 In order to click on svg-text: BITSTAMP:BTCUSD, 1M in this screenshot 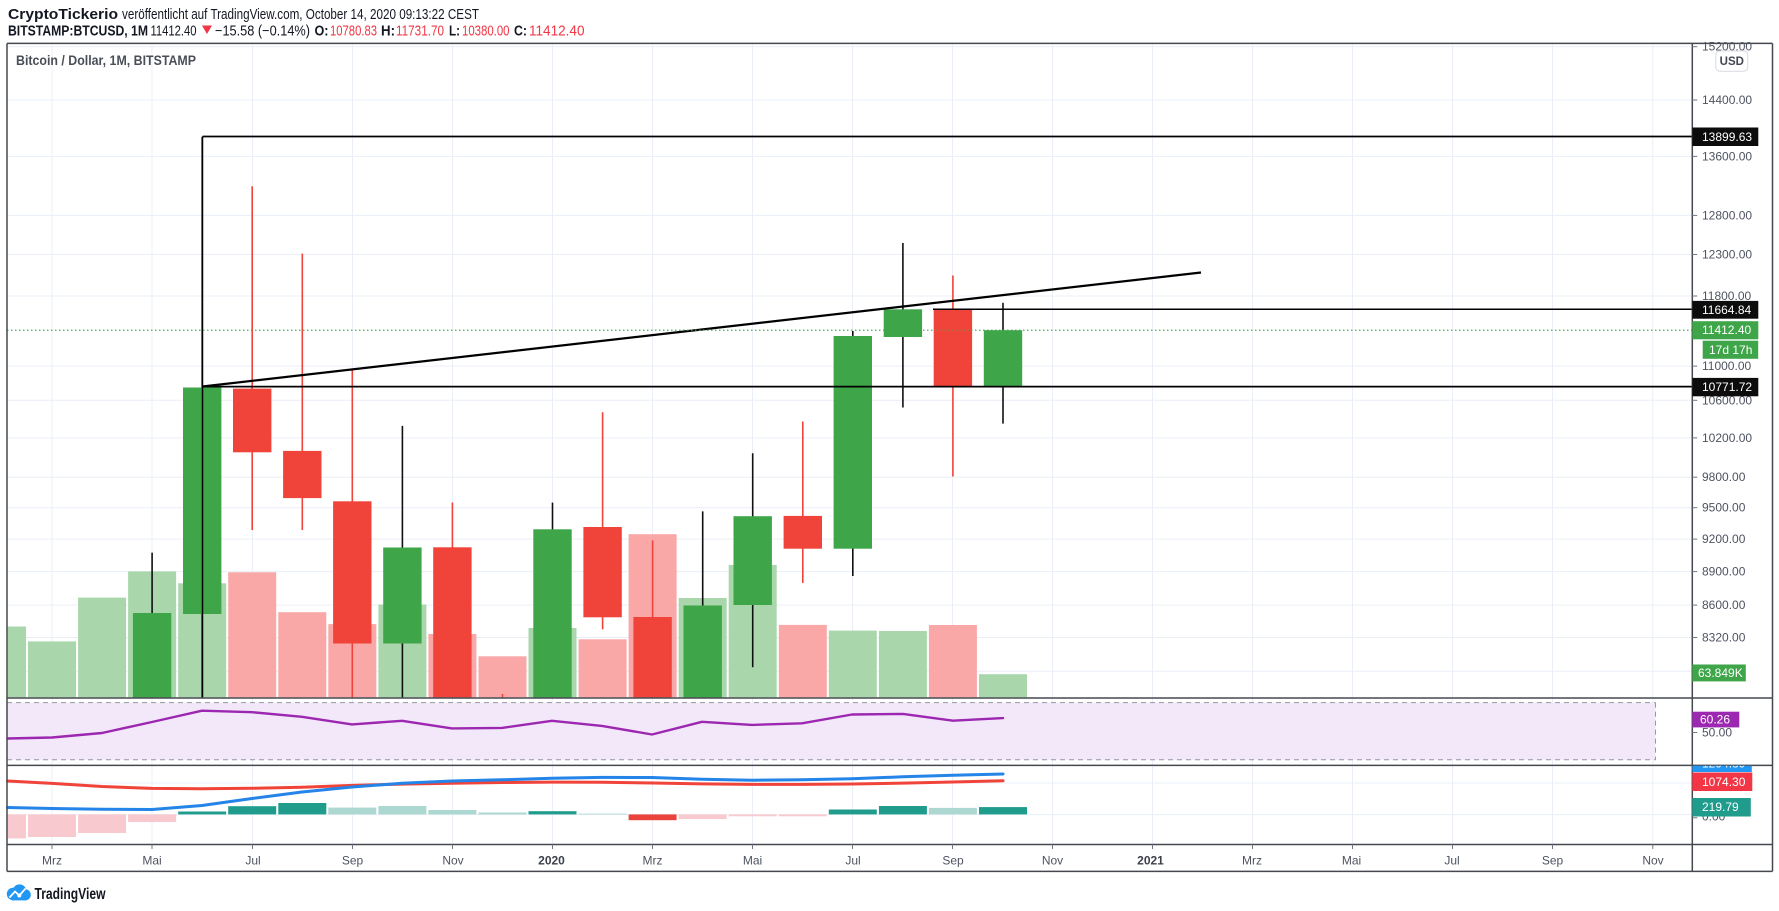, I will do `click(78, 32)`.